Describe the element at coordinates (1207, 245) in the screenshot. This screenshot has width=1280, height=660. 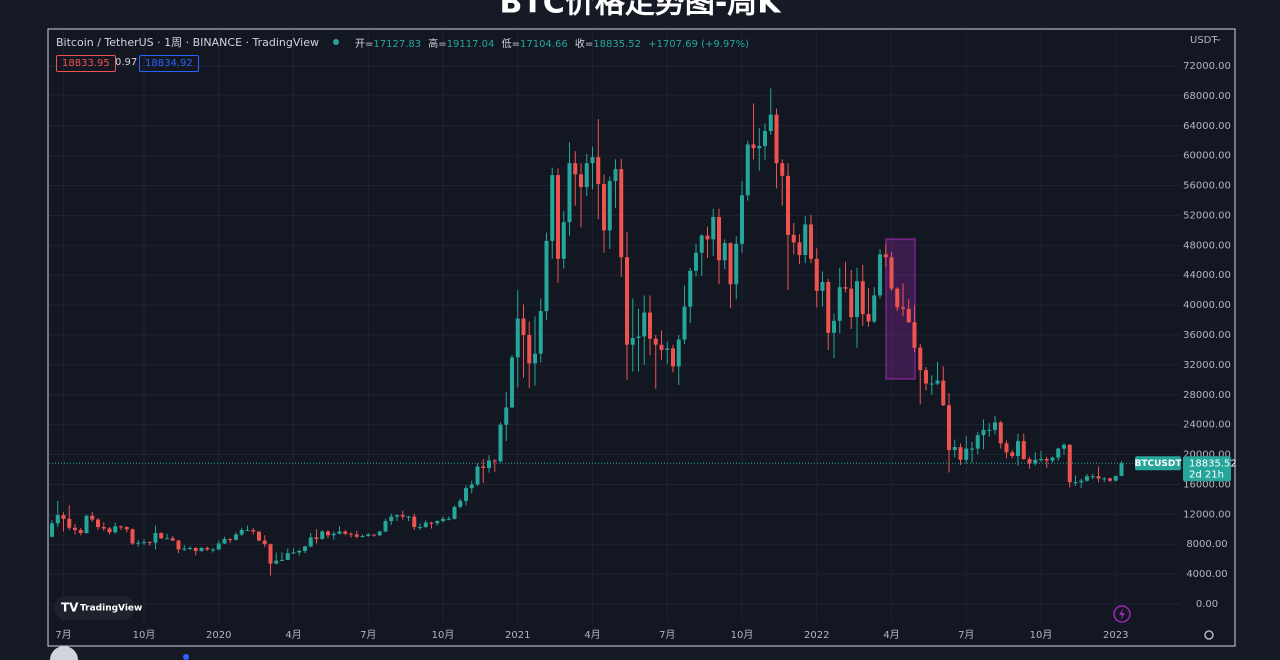
I see `y-tick-label: 48000.00` at that location.